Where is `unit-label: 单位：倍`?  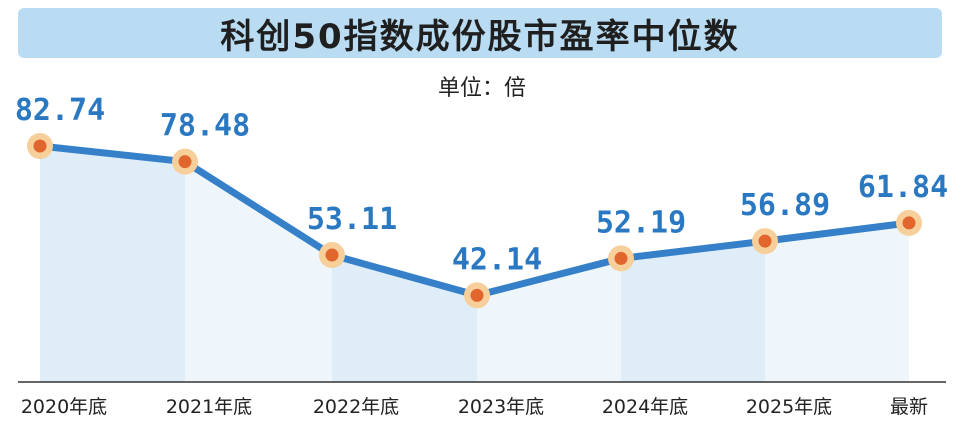 unit-label: 单位：倍 is located at coordinates (481, 88).